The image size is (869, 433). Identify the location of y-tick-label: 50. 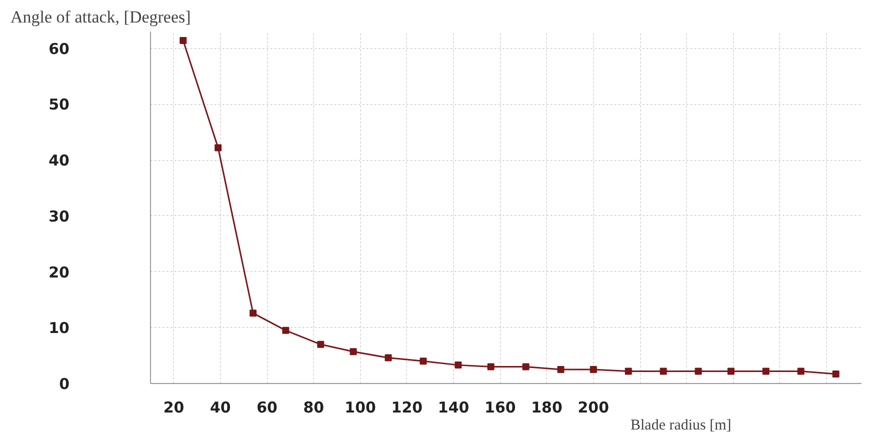
(59, 105).